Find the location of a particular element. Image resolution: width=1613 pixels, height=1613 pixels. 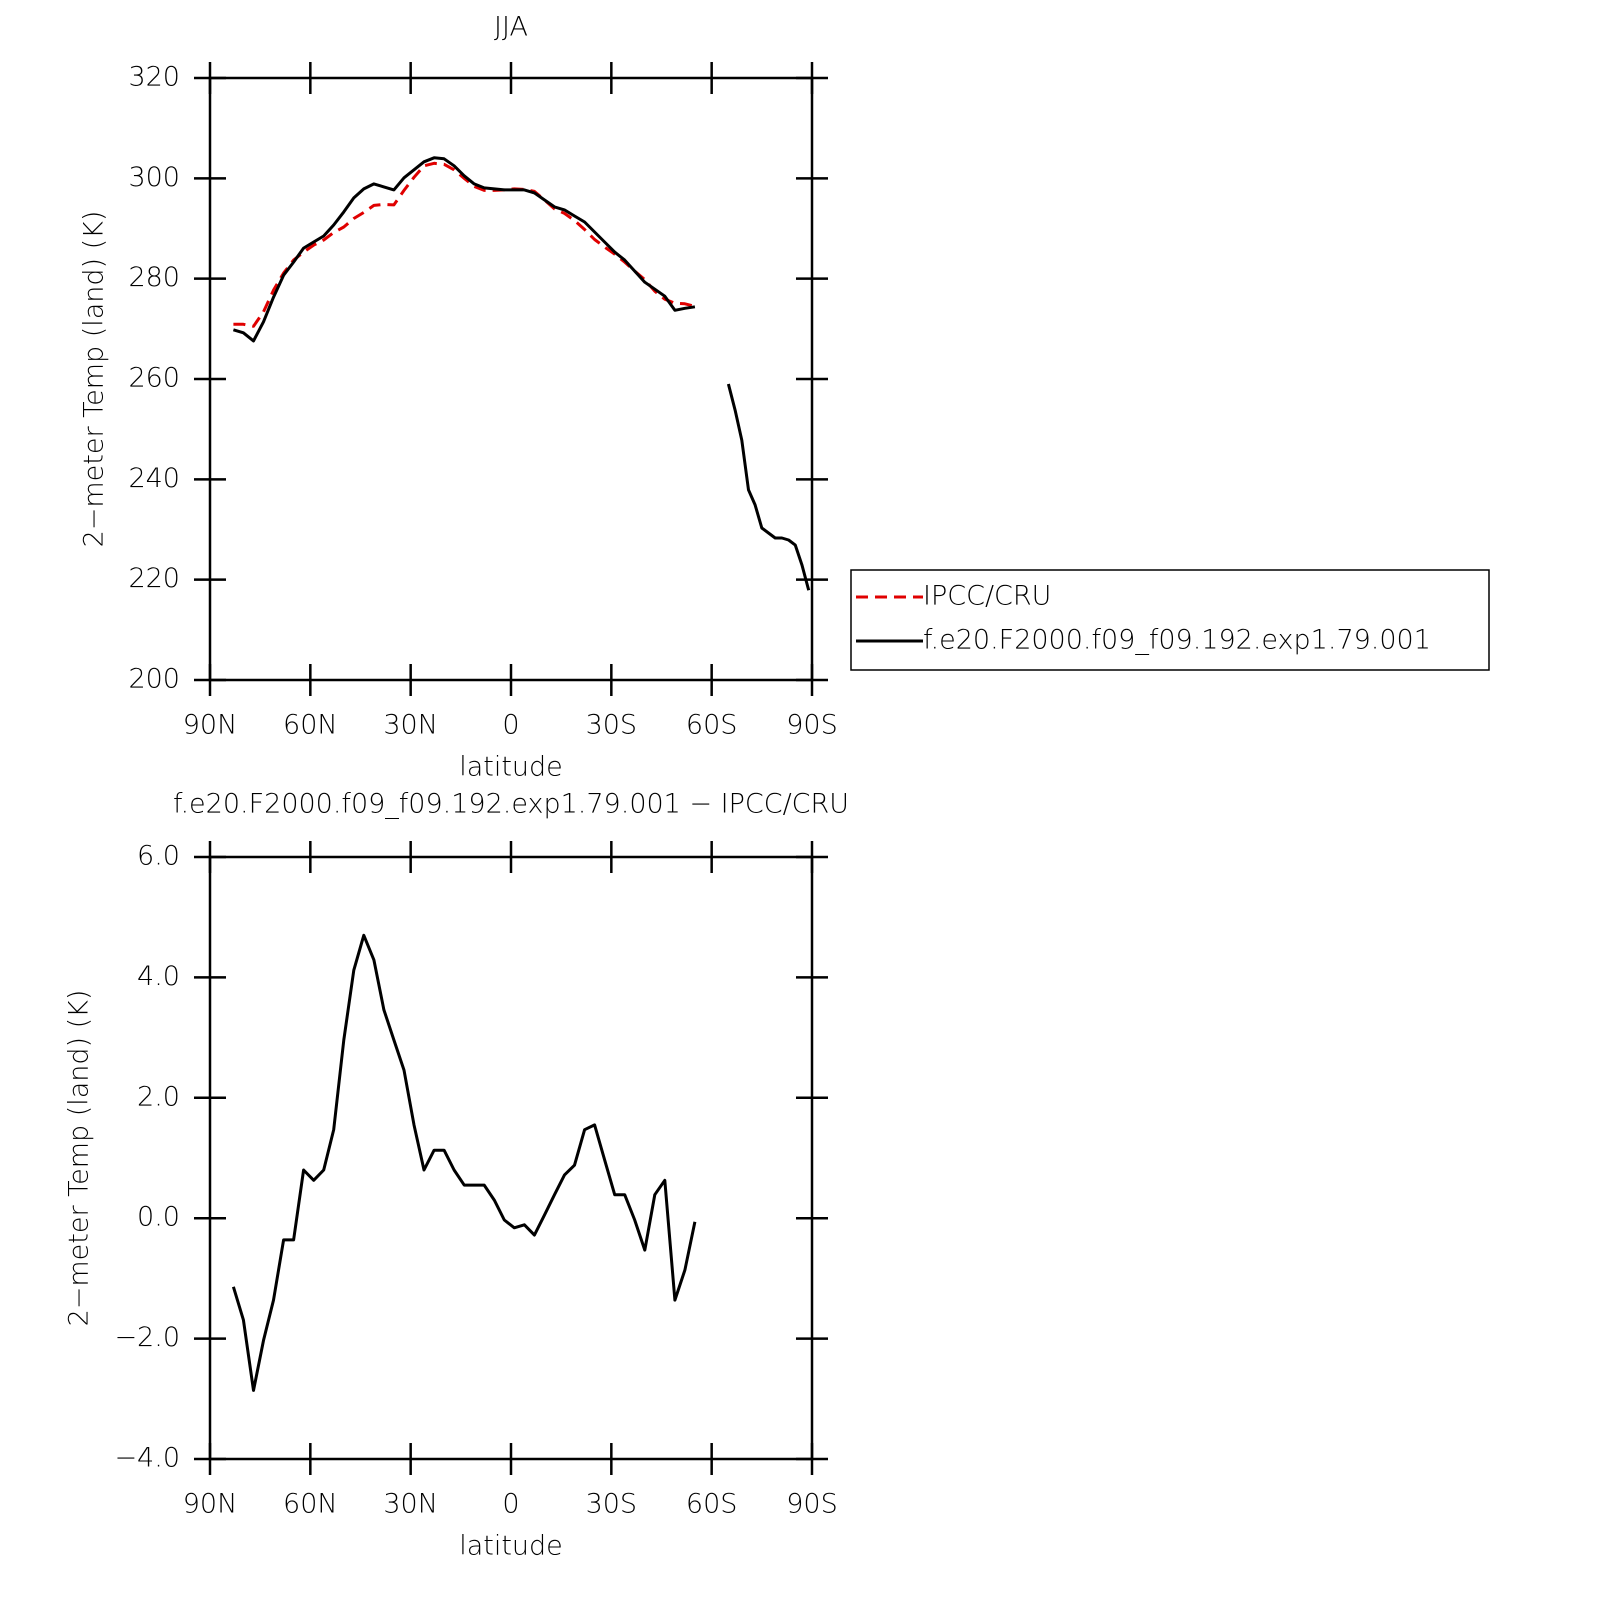

chart-title: JJA is located at coordinates (511, 27).